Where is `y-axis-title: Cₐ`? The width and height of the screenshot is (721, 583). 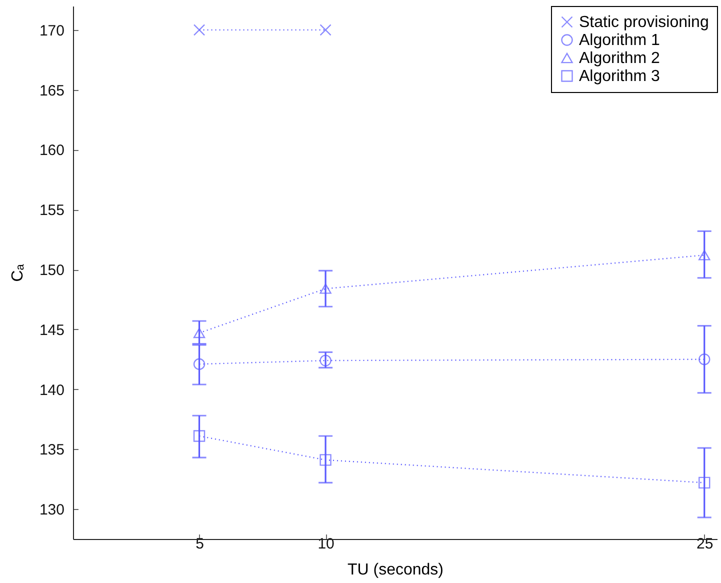 y-axis-title: Cₐ is located at coordinates (17, 272).